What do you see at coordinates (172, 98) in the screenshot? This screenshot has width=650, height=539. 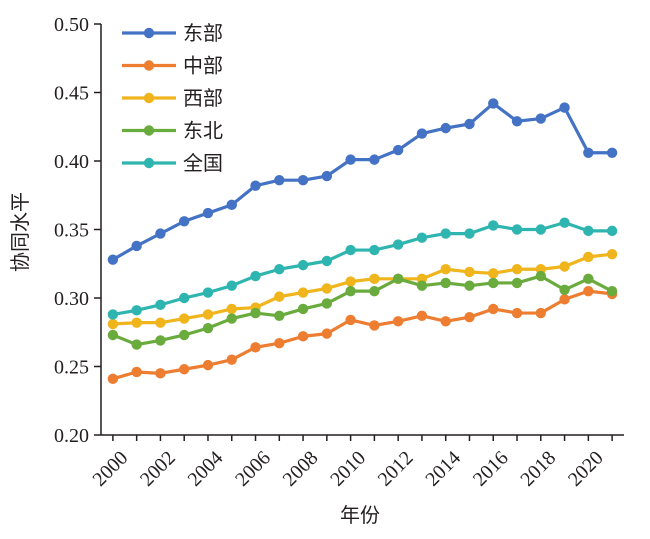 I see `legend-item: 西部` at bounding box center [172, 98].